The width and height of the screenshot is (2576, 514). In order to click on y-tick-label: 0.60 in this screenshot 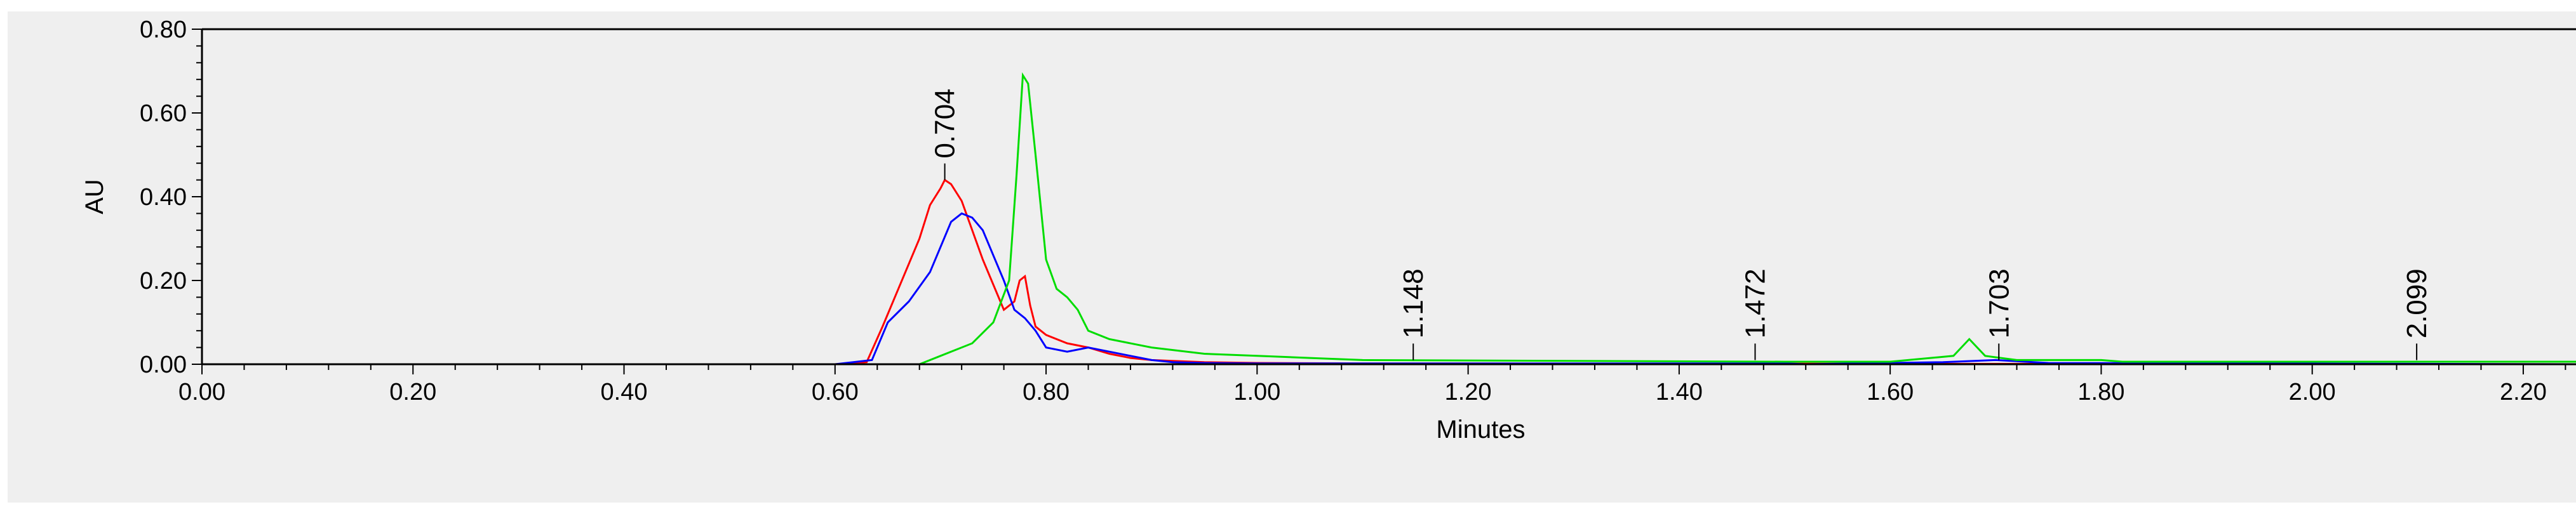, I will do `click(163, 113)`.